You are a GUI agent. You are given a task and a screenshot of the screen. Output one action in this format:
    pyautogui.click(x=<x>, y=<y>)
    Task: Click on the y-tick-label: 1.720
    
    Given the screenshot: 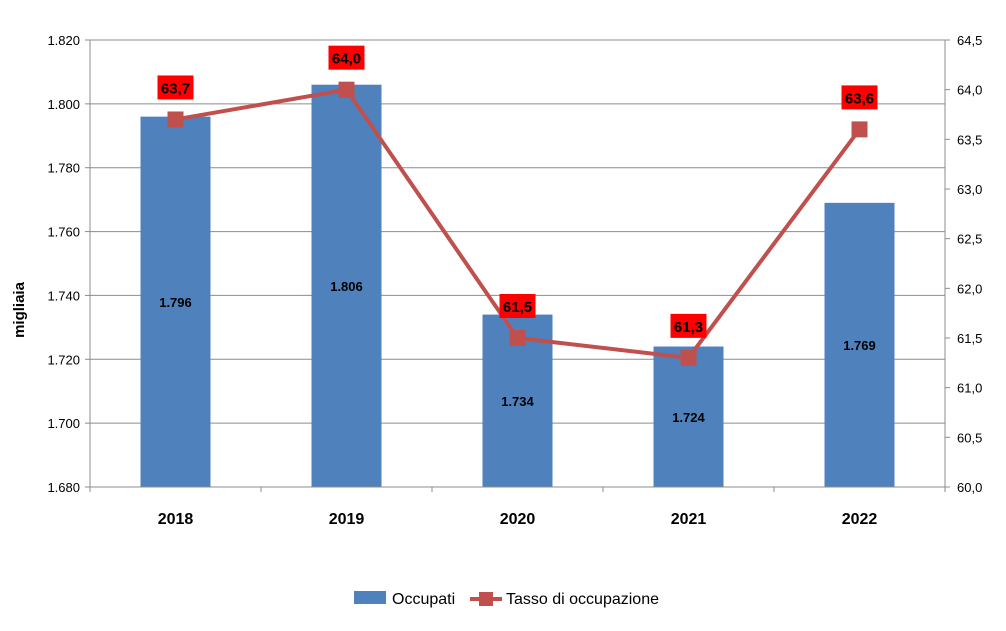 What is the action you would take?
    pyautogui.click(x=63, y=359)
    